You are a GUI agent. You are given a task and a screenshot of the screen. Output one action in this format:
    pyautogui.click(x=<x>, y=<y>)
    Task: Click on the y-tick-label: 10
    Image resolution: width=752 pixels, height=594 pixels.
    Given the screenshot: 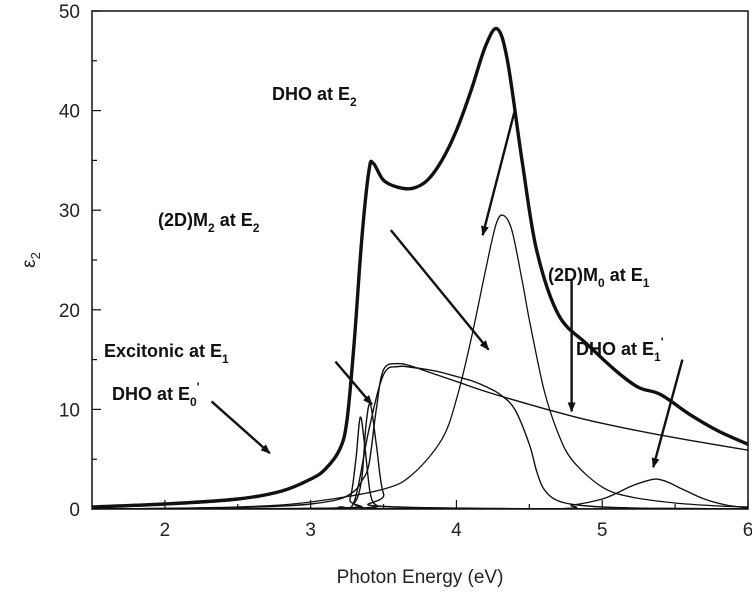 What is the action you would take?
    pyautogui.click(x=69, y=410)
    